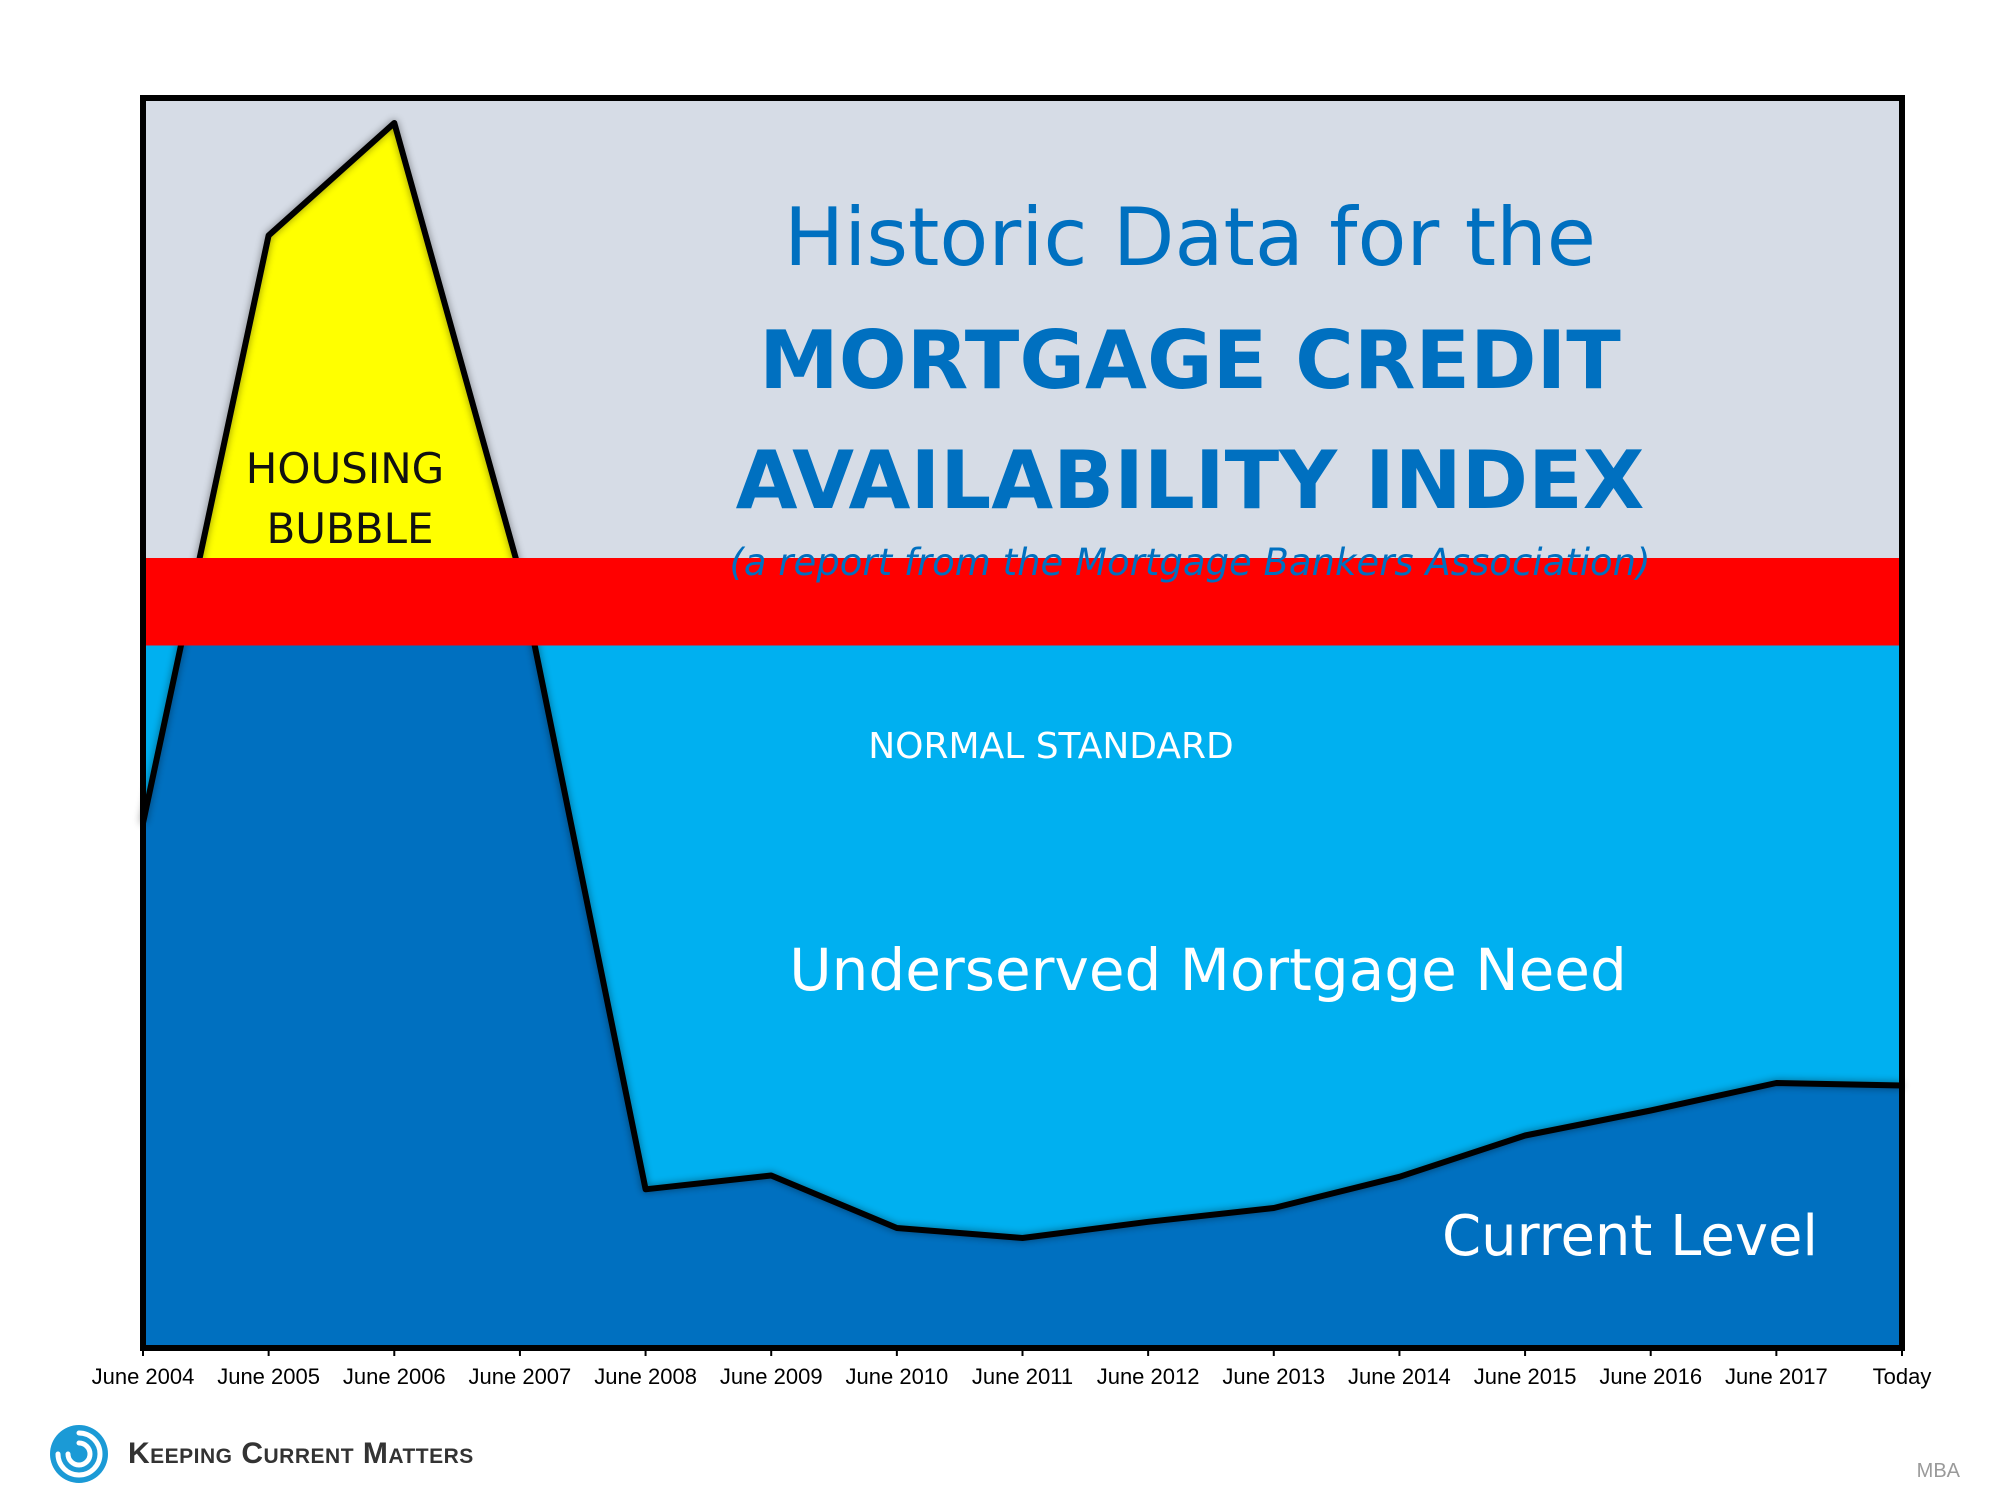 The image size is (2000, 1500). I want to click on x-tick-label: June 2012, so click(1148, 1376).